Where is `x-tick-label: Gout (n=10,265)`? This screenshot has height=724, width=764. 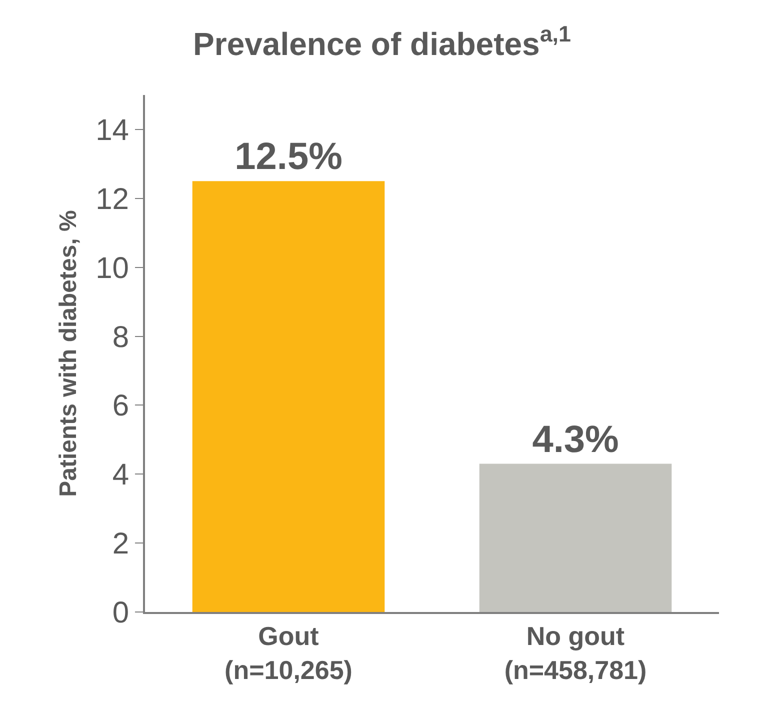 x-tick-label: Gout (n=10,265) is located at coordinates (288, 653).